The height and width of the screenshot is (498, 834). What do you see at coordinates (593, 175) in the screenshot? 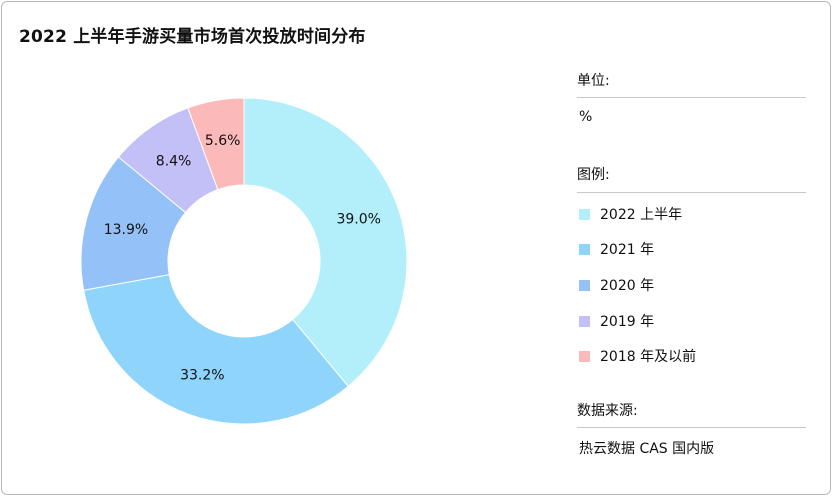
I see `legend-heading: 图例:` at bounding box center [593, 175].